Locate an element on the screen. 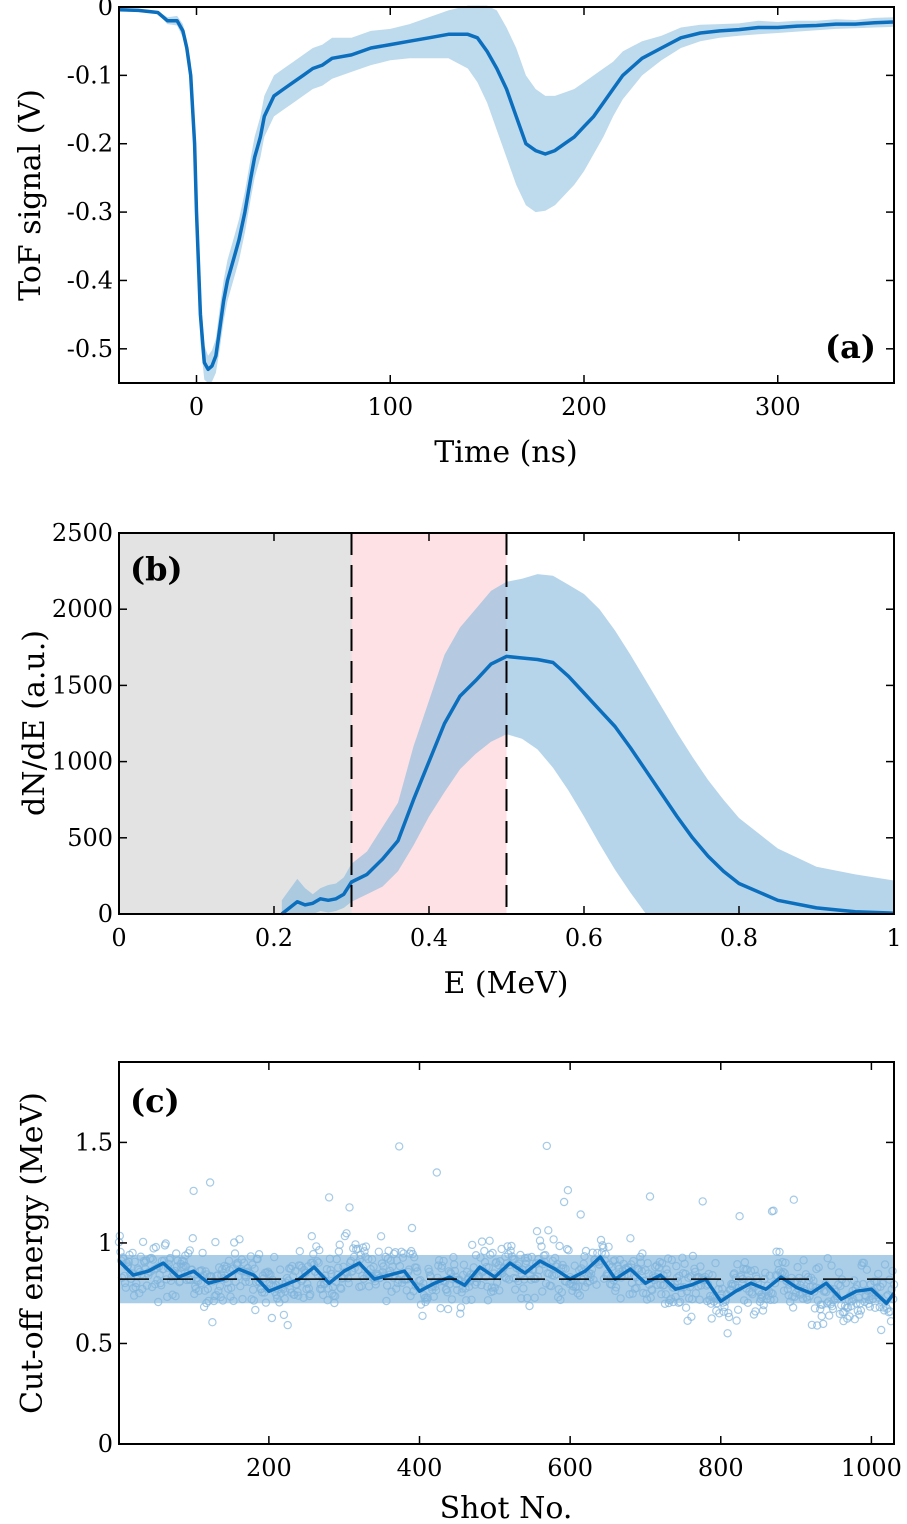 The height and width of the screenshot is (1524, 907). panel-a-xlabel: Time (ns) is located at coordinates (505, 452).